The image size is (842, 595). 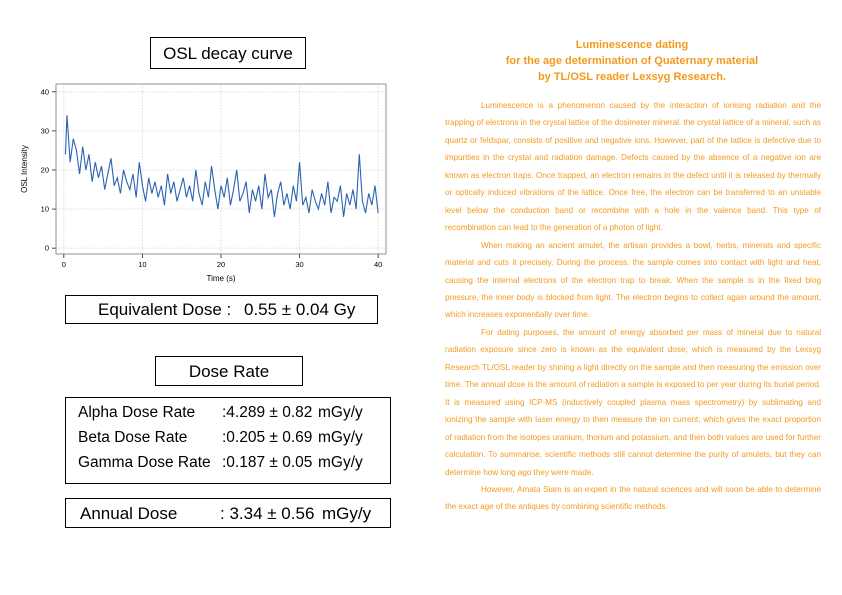 What do you see at coordinates (129, 513) in the screenshot?
I see `annual-dose-label: Annual Dose` at bounding box center [129, 513].